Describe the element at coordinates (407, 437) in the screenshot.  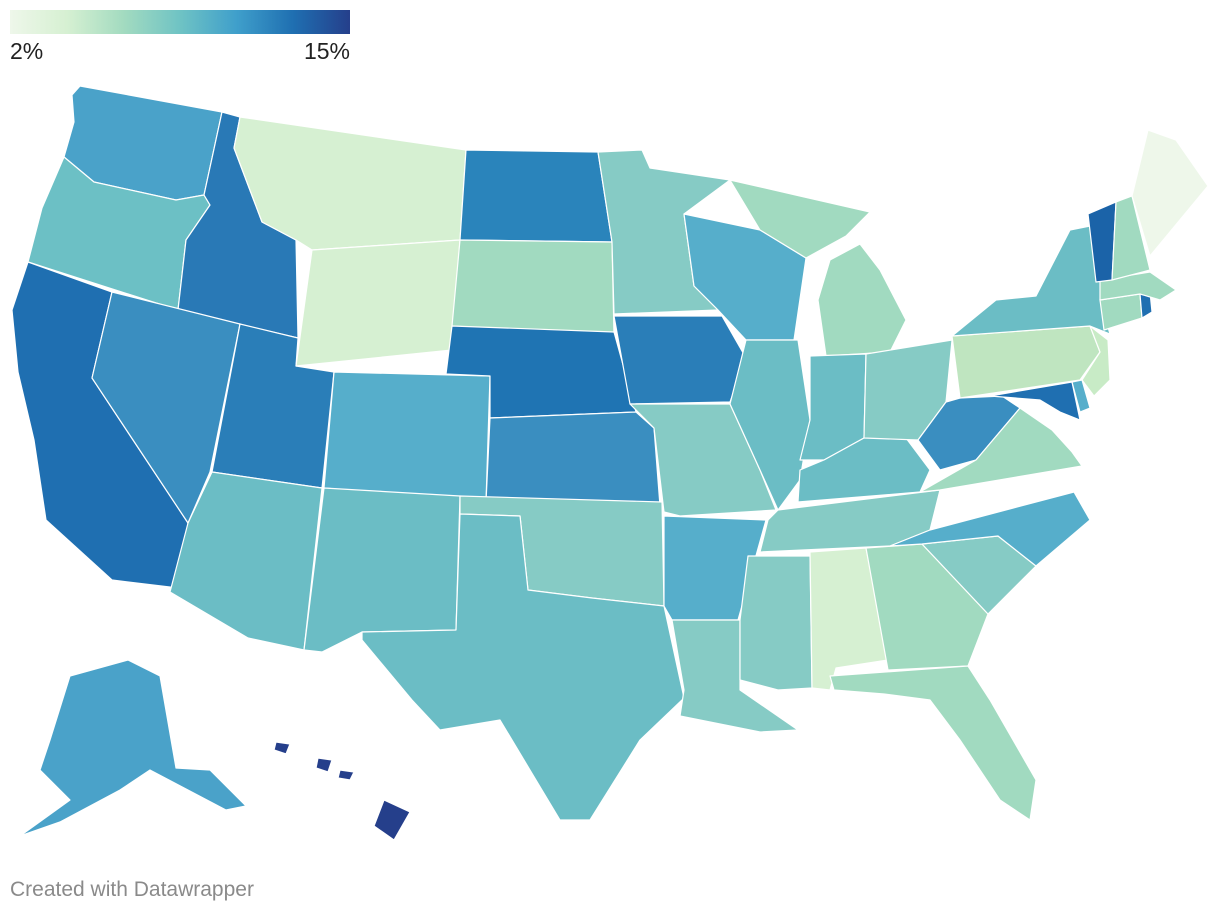
I see `state-colorado` at that location.